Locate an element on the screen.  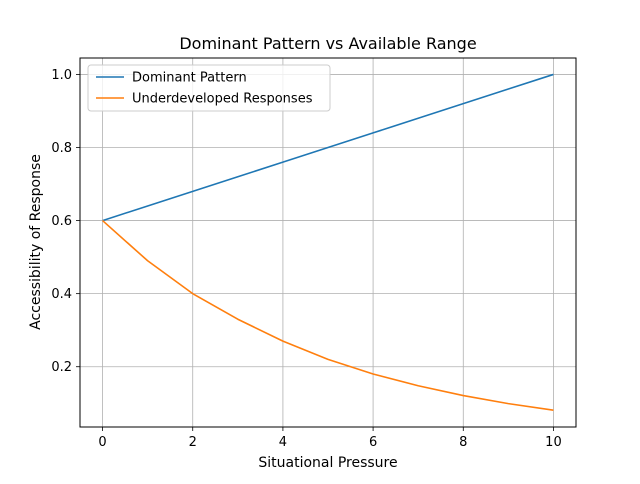
x-tick-label-3: 6 is located at coordinates (373, 442).